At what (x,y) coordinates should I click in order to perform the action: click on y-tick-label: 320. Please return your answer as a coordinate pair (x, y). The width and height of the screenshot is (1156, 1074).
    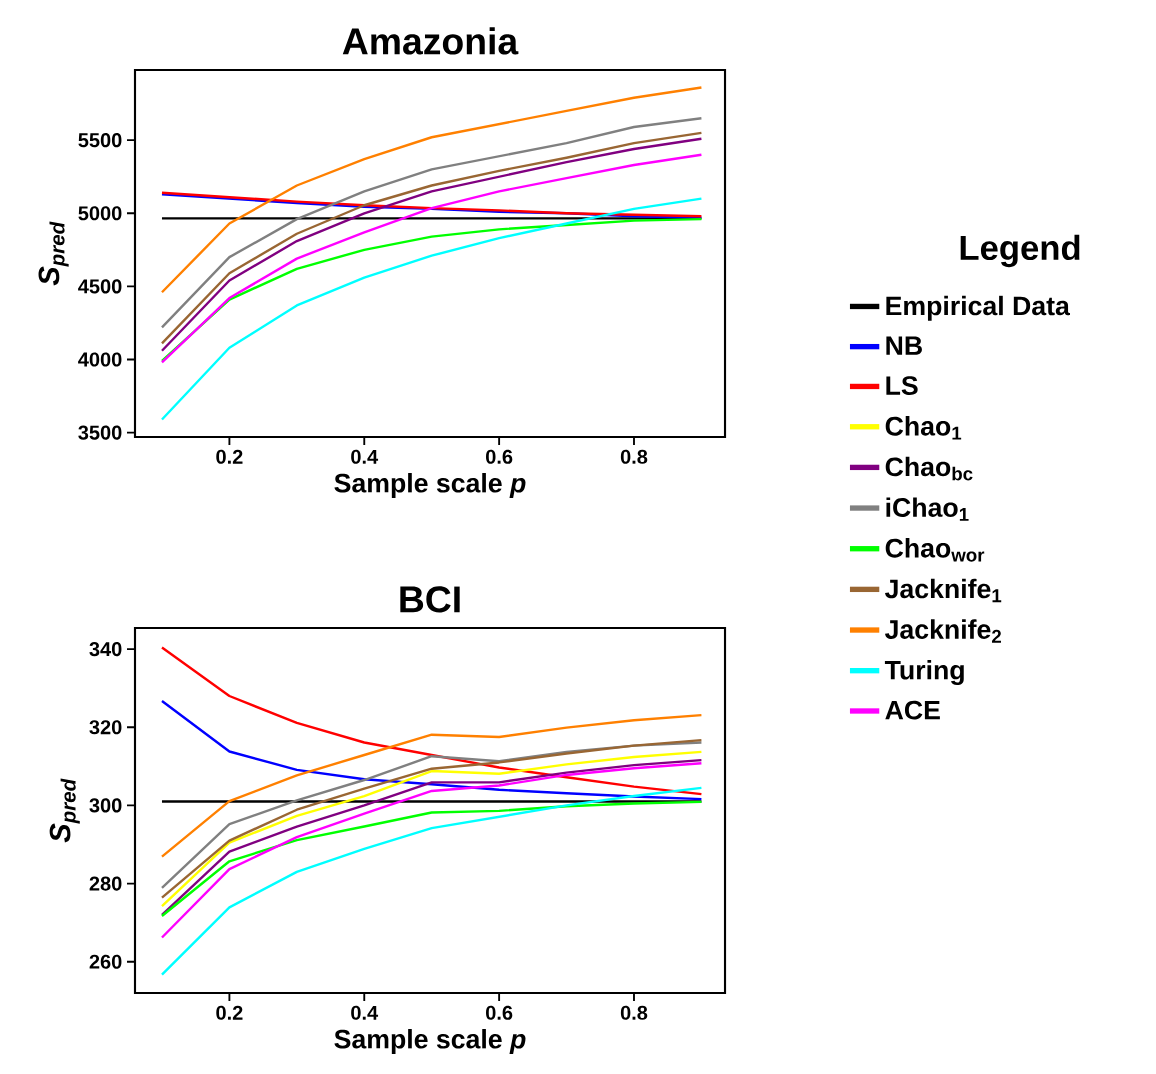
    Looking at the image, I should click on (105, 727).